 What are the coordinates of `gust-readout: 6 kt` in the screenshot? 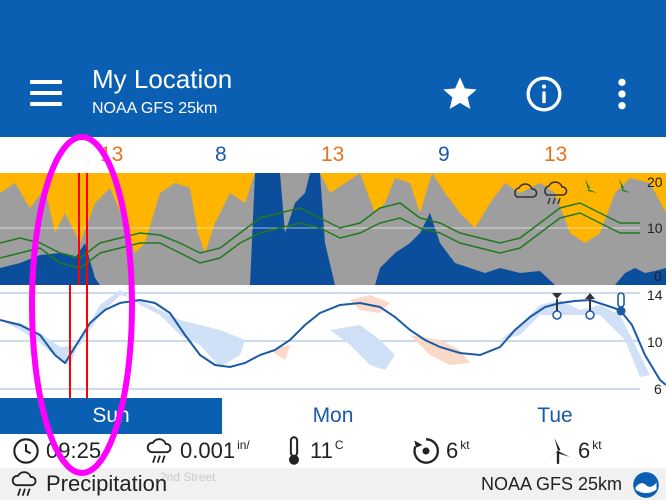 It's located at (441, 451).